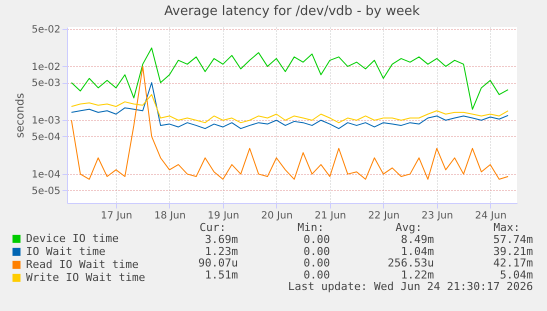 This screenshot has width=547, height=311. I want to click on x-tick-label: 20 Jun, so click(277, 216).